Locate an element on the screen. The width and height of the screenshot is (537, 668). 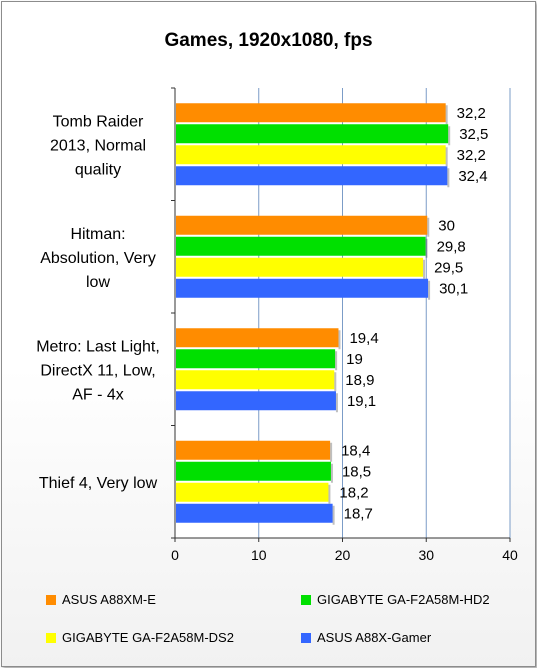
legend-label: ASUS A88XM-E is located at coordinates (109, 599).